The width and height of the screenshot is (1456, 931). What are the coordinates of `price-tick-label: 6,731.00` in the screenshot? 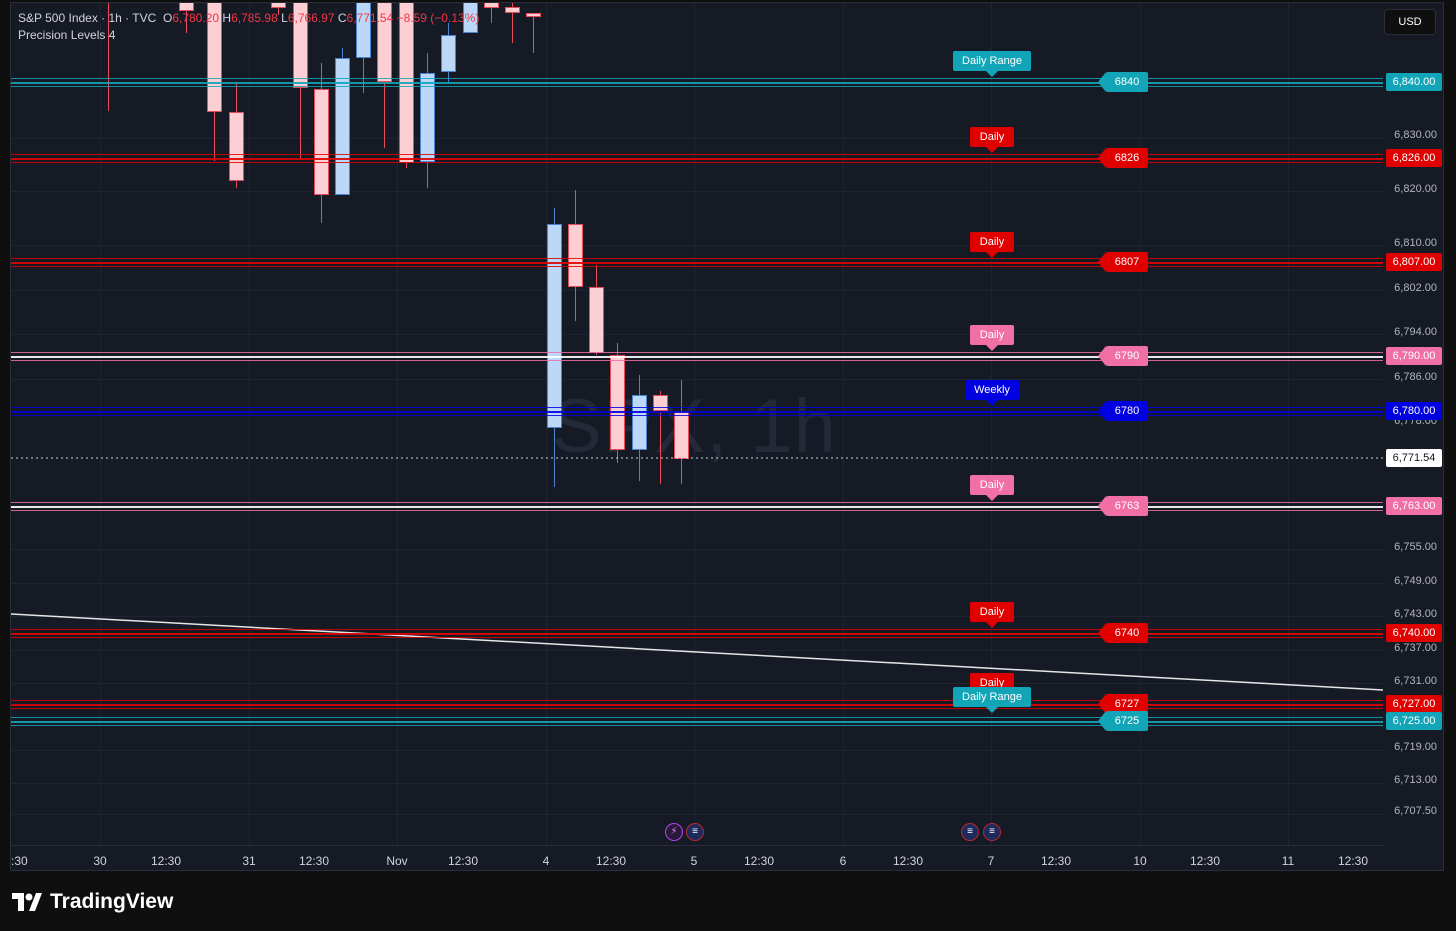 It's located at (1415, 681).